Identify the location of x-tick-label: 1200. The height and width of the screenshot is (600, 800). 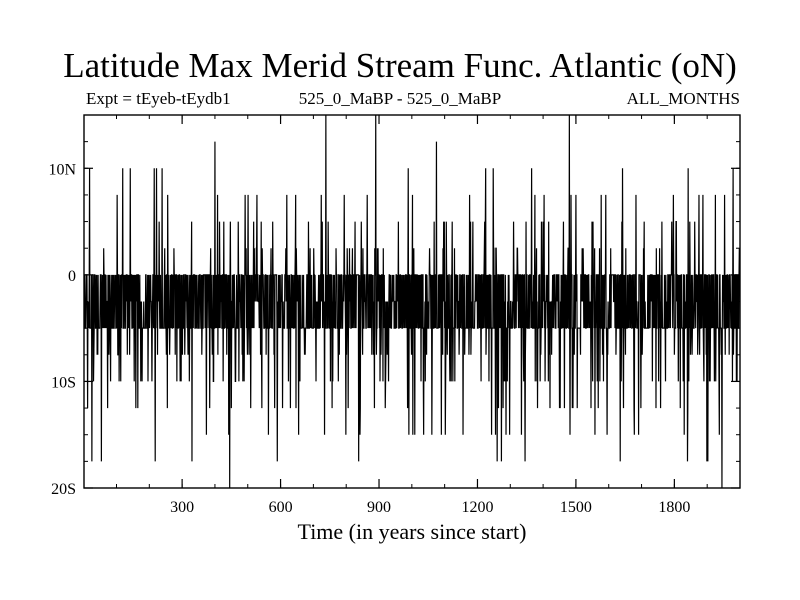
(477, 507).